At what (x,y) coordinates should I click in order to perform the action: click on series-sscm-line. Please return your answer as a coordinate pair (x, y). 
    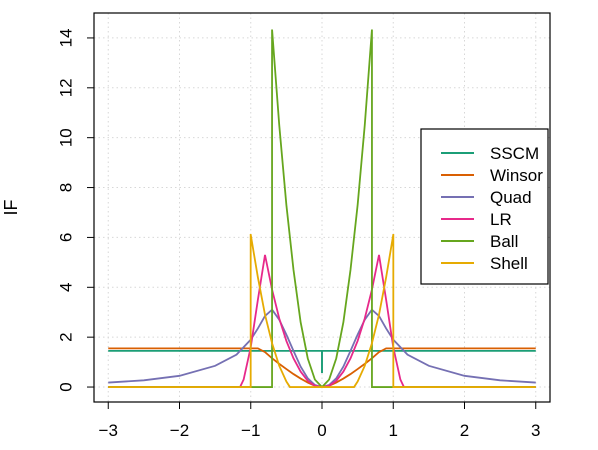
    Looking at the image, I should click on (322, 361).